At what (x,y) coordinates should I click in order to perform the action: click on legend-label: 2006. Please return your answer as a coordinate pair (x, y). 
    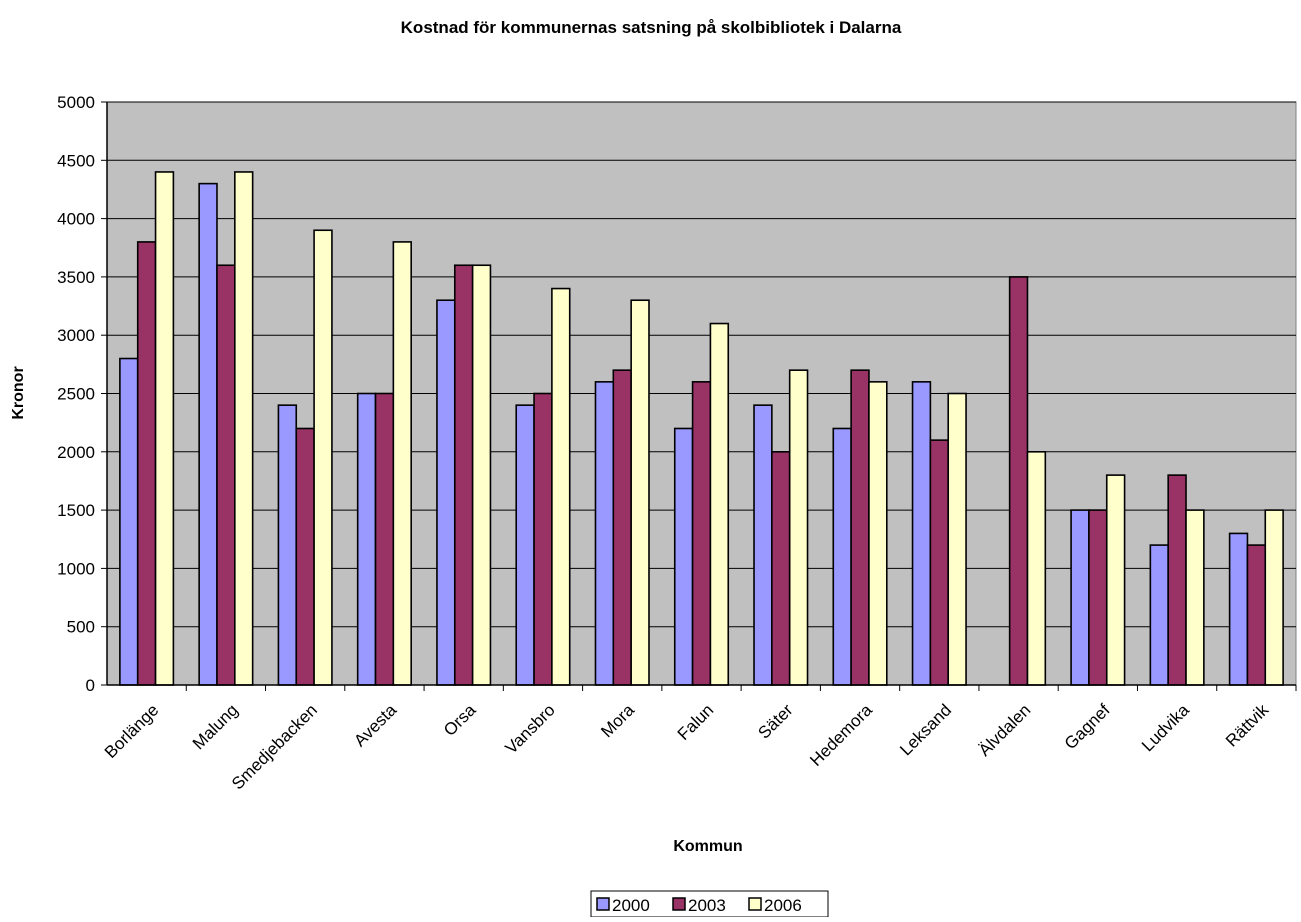
    Looking at the image, I should click on (783, 905).